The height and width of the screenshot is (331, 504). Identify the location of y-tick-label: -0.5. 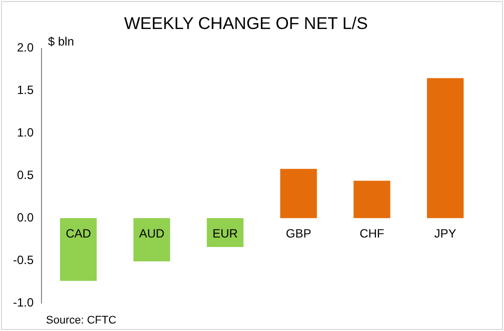
(23, 259).